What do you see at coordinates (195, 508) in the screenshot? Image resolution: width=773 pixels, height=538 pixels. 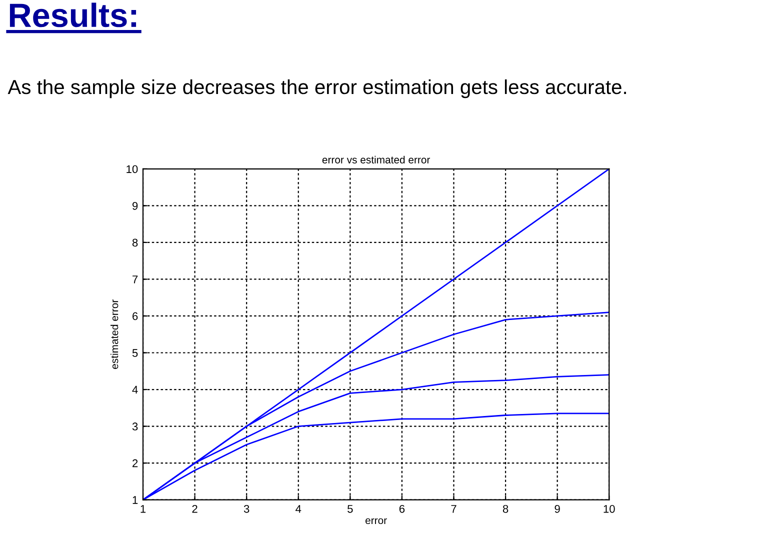 I see `x-tick-label: 2` at bounding box center [195, 508].